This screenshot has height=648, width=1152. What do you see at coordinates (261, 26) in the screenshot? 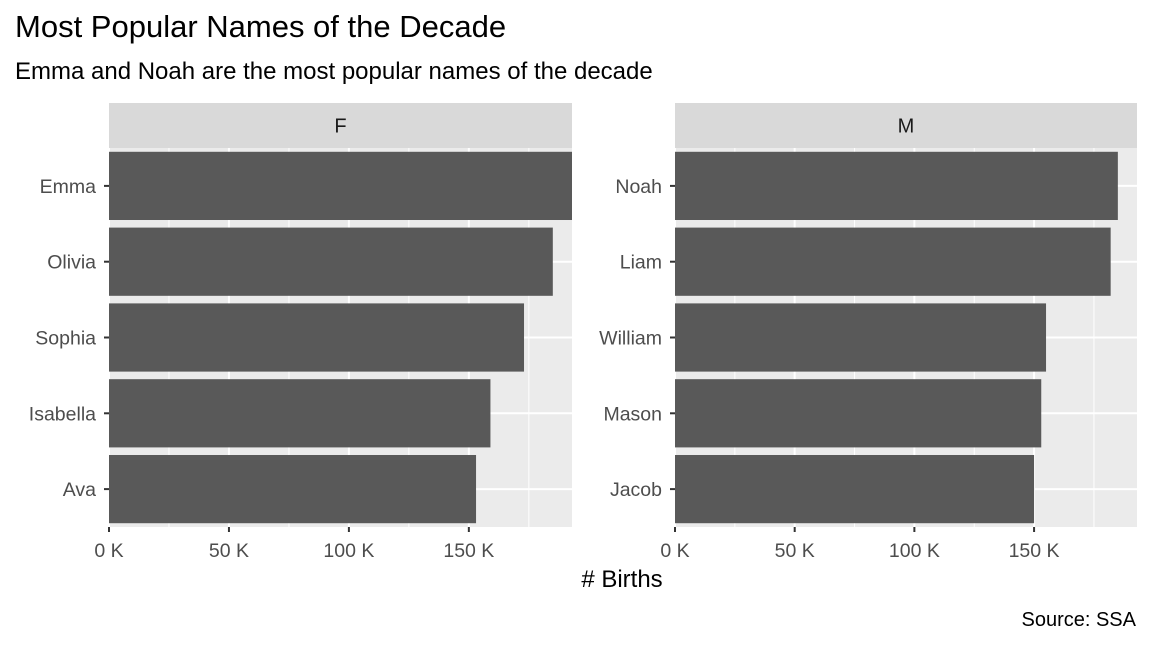
I see `chart-title: Most Popular Names of the Decade` at bounding box center [261, 26].